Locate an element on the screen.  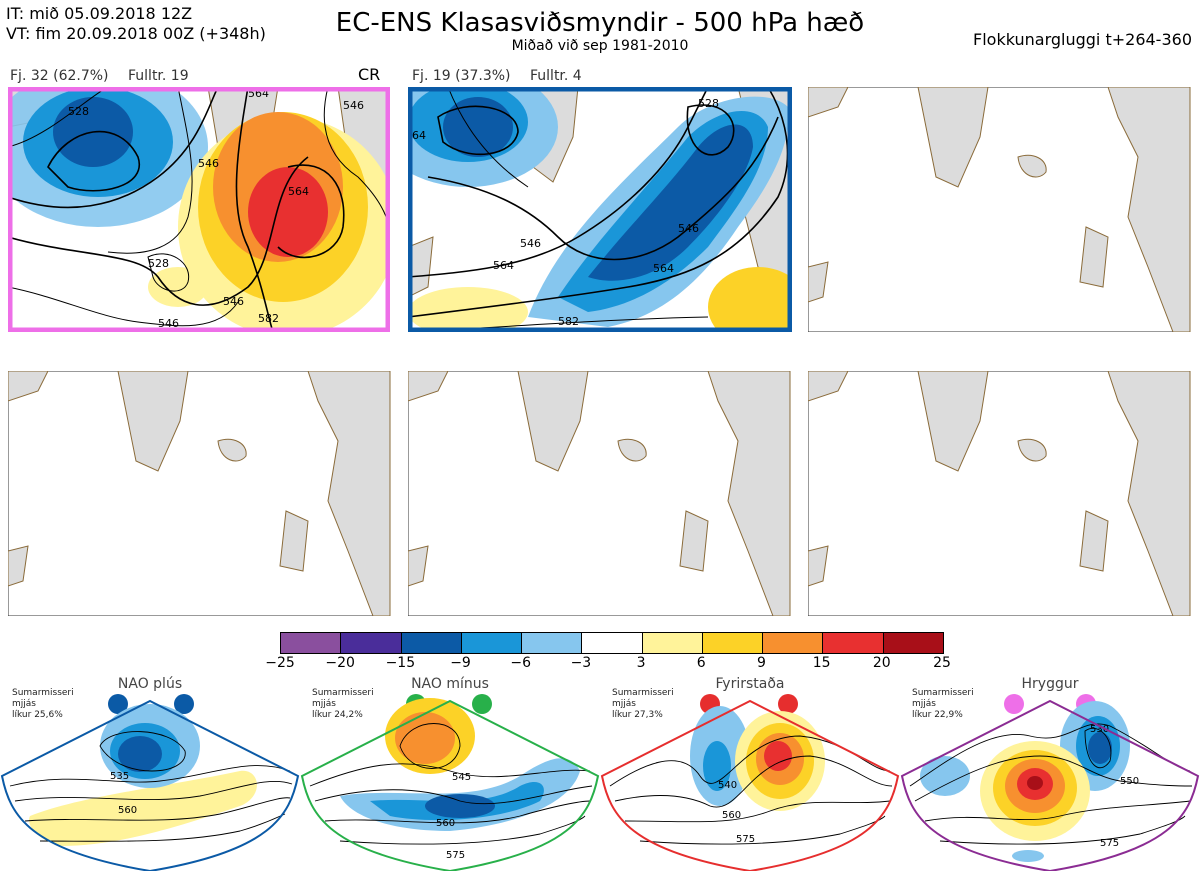
panel2-label: Fj. 19 (37.3%) is located at coordinates (461, 76).